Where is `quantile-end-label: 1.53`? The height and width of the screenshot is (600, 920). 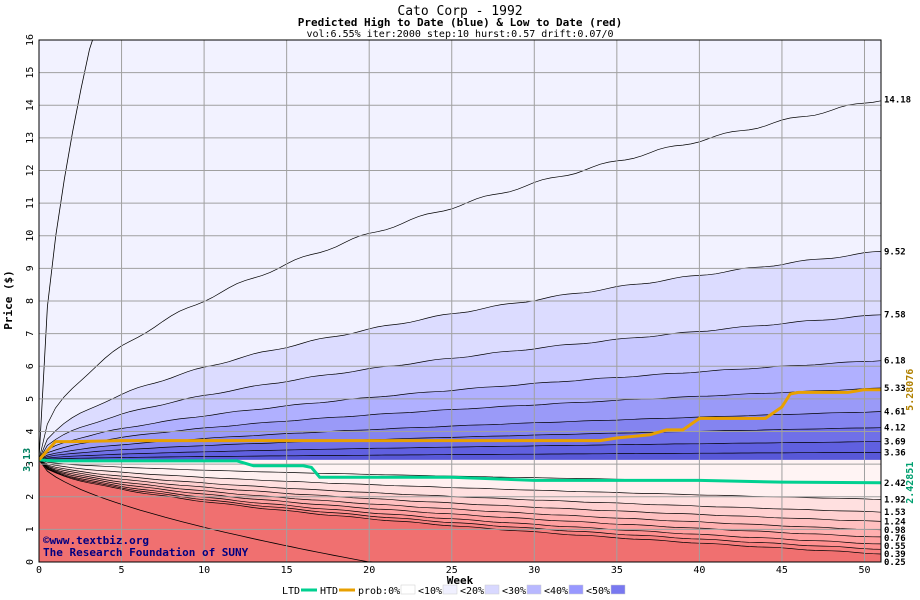 quantile-end-label: 1.53 is located at coordinates (895, 513).